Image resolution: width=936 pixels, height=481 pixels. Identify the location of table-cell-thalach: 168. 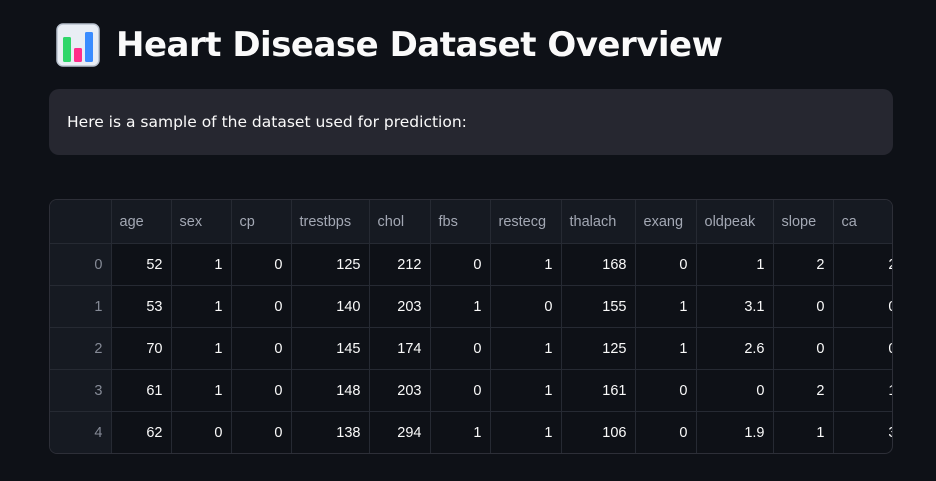
(598, 264).